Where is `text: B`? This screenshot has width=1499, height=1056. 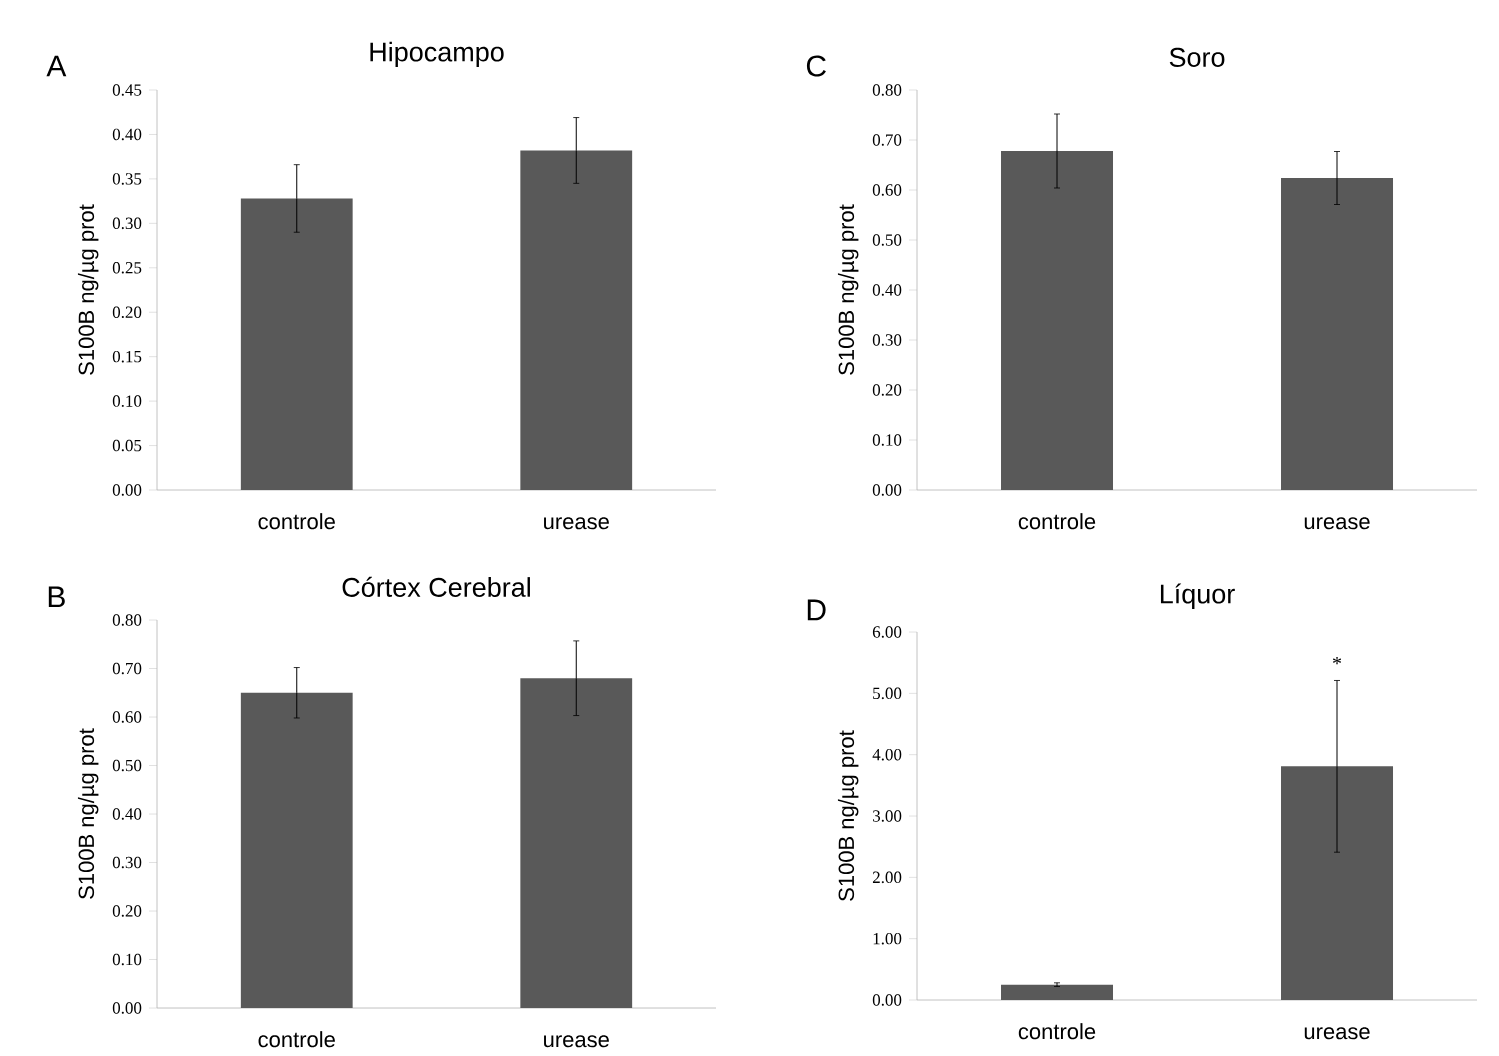 text: B is located at coordinates (56, 597).